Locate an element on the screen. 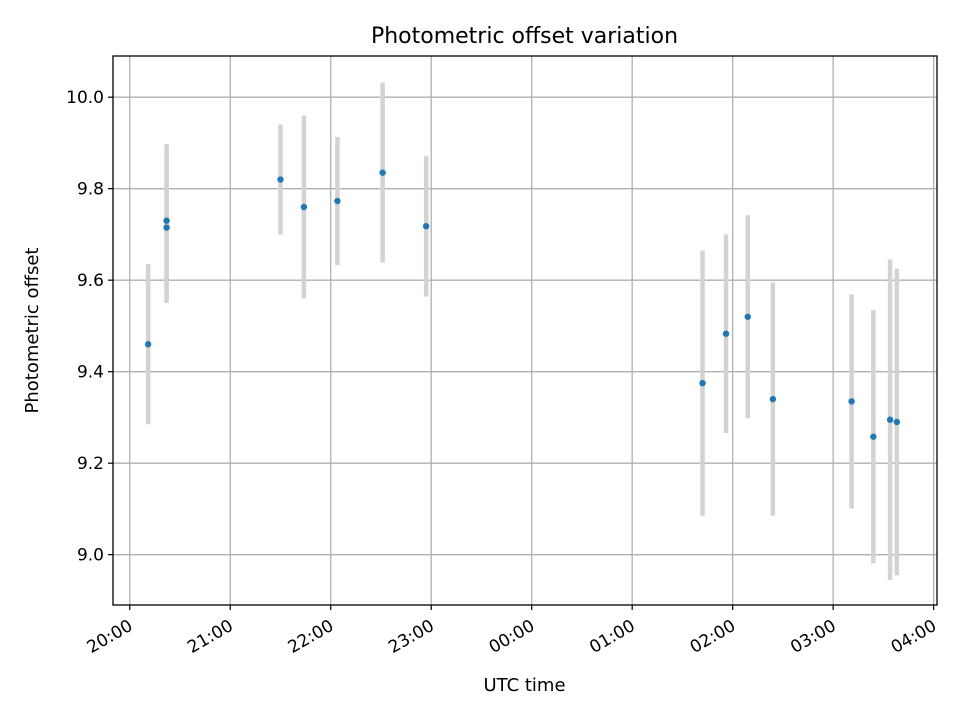 This screenshot has height=720, width=960. x-tick-label: 23:00 is located at coordinates (411, 637).